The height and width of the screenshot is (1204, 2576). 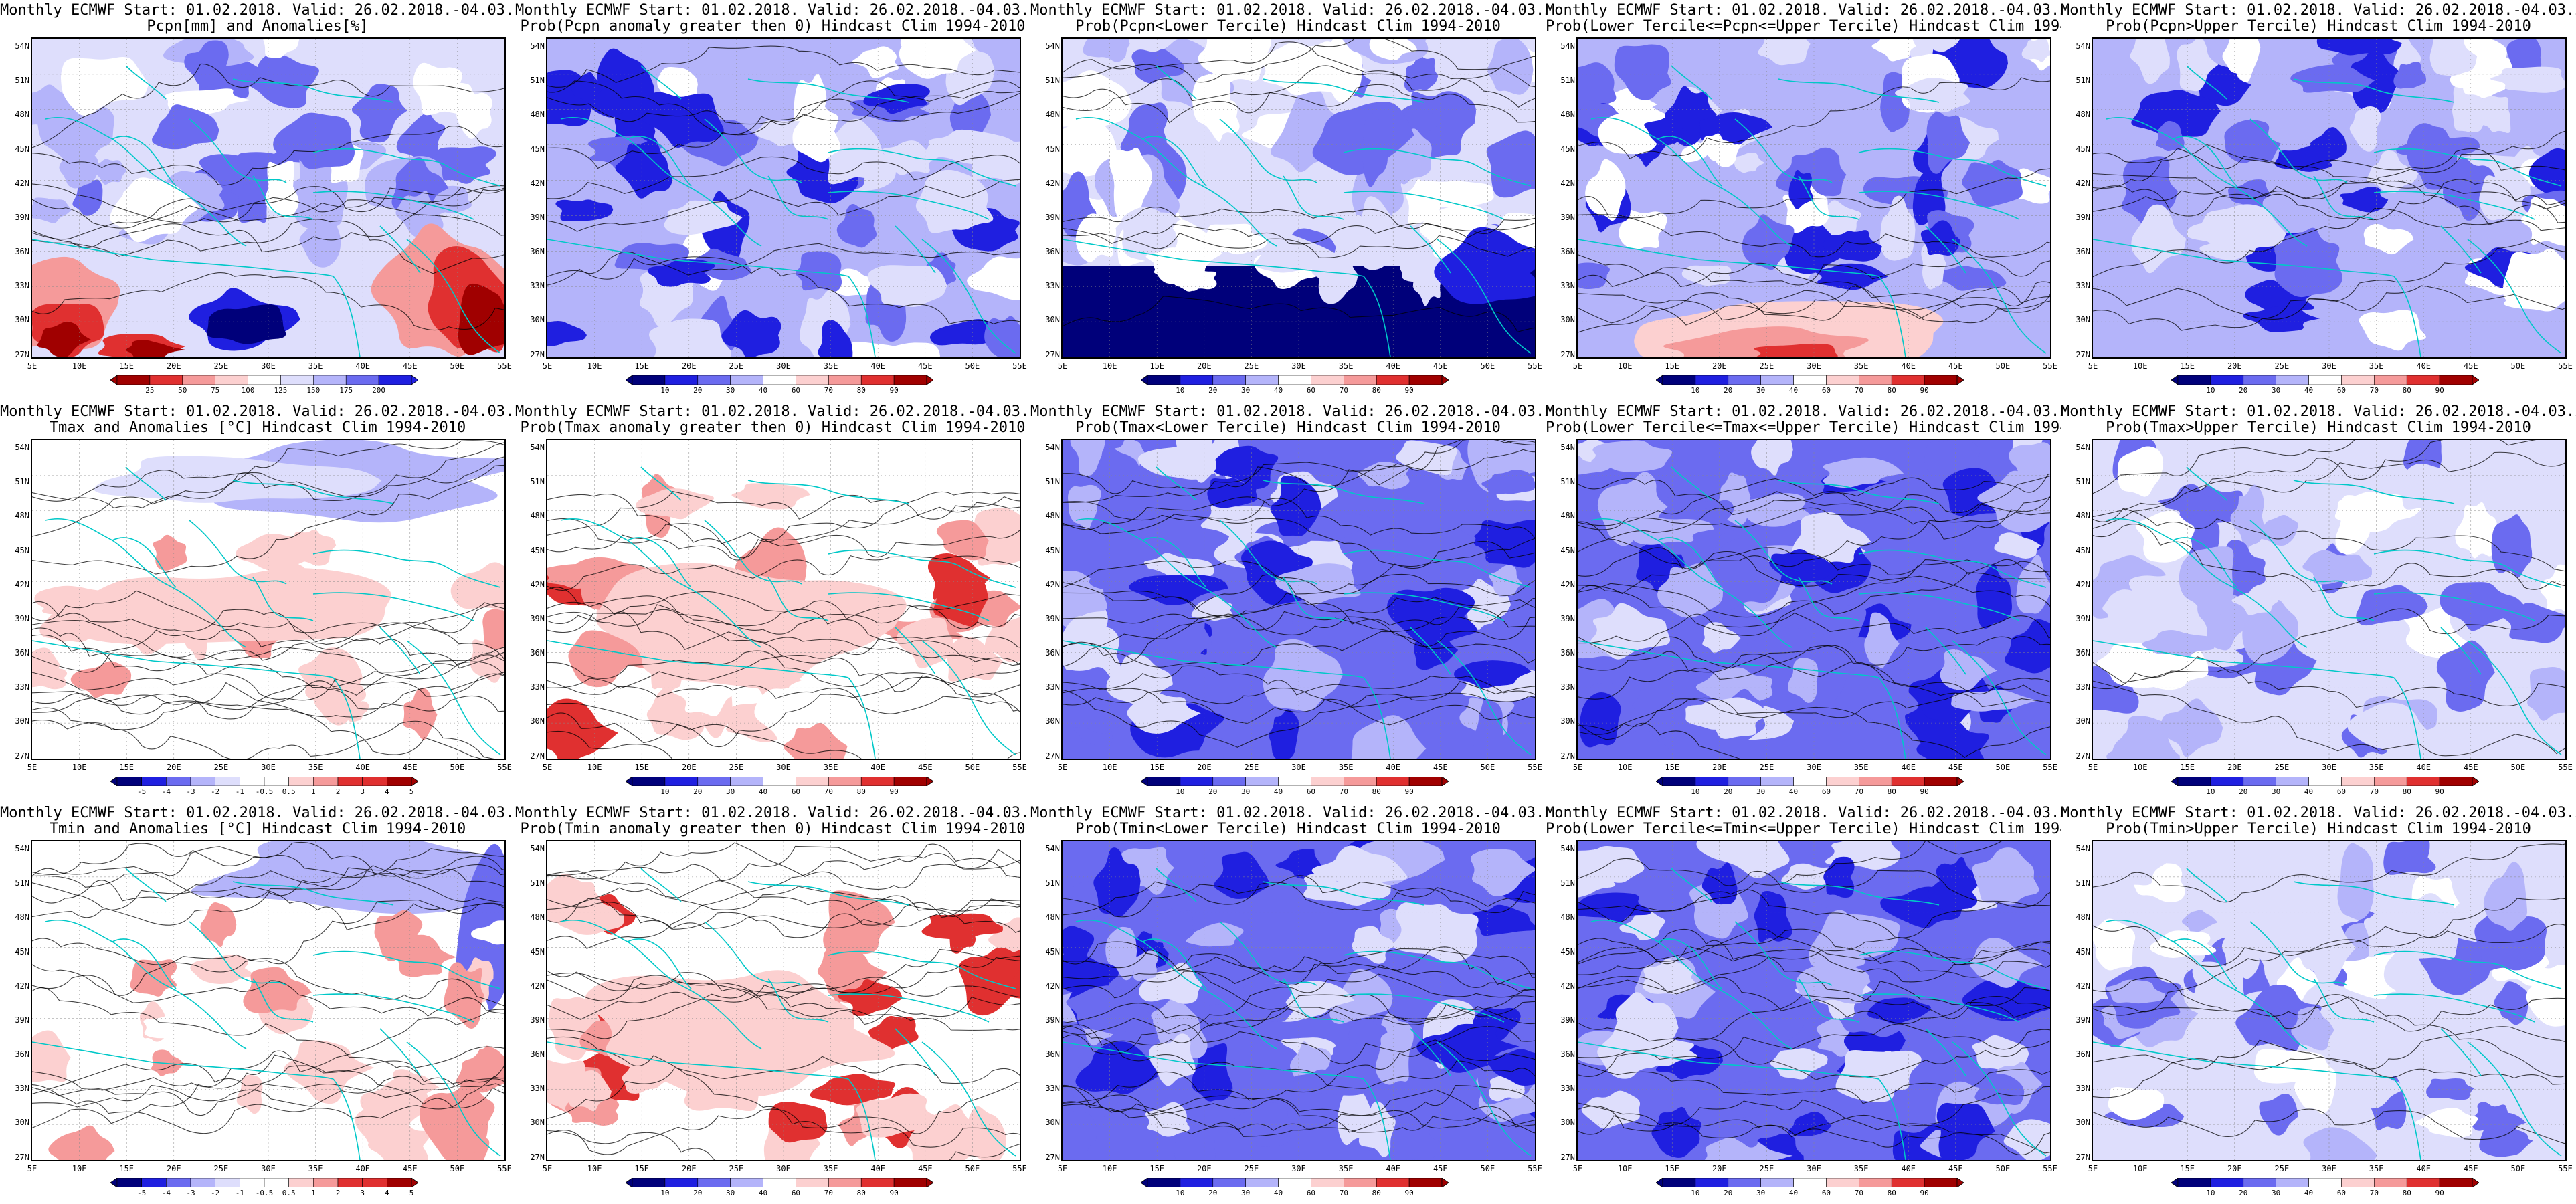 What do you see at coordinates (1793, 1193) in the screenshot?
I see `colorbar-label: 40` at bounding box center [1793, 1193].